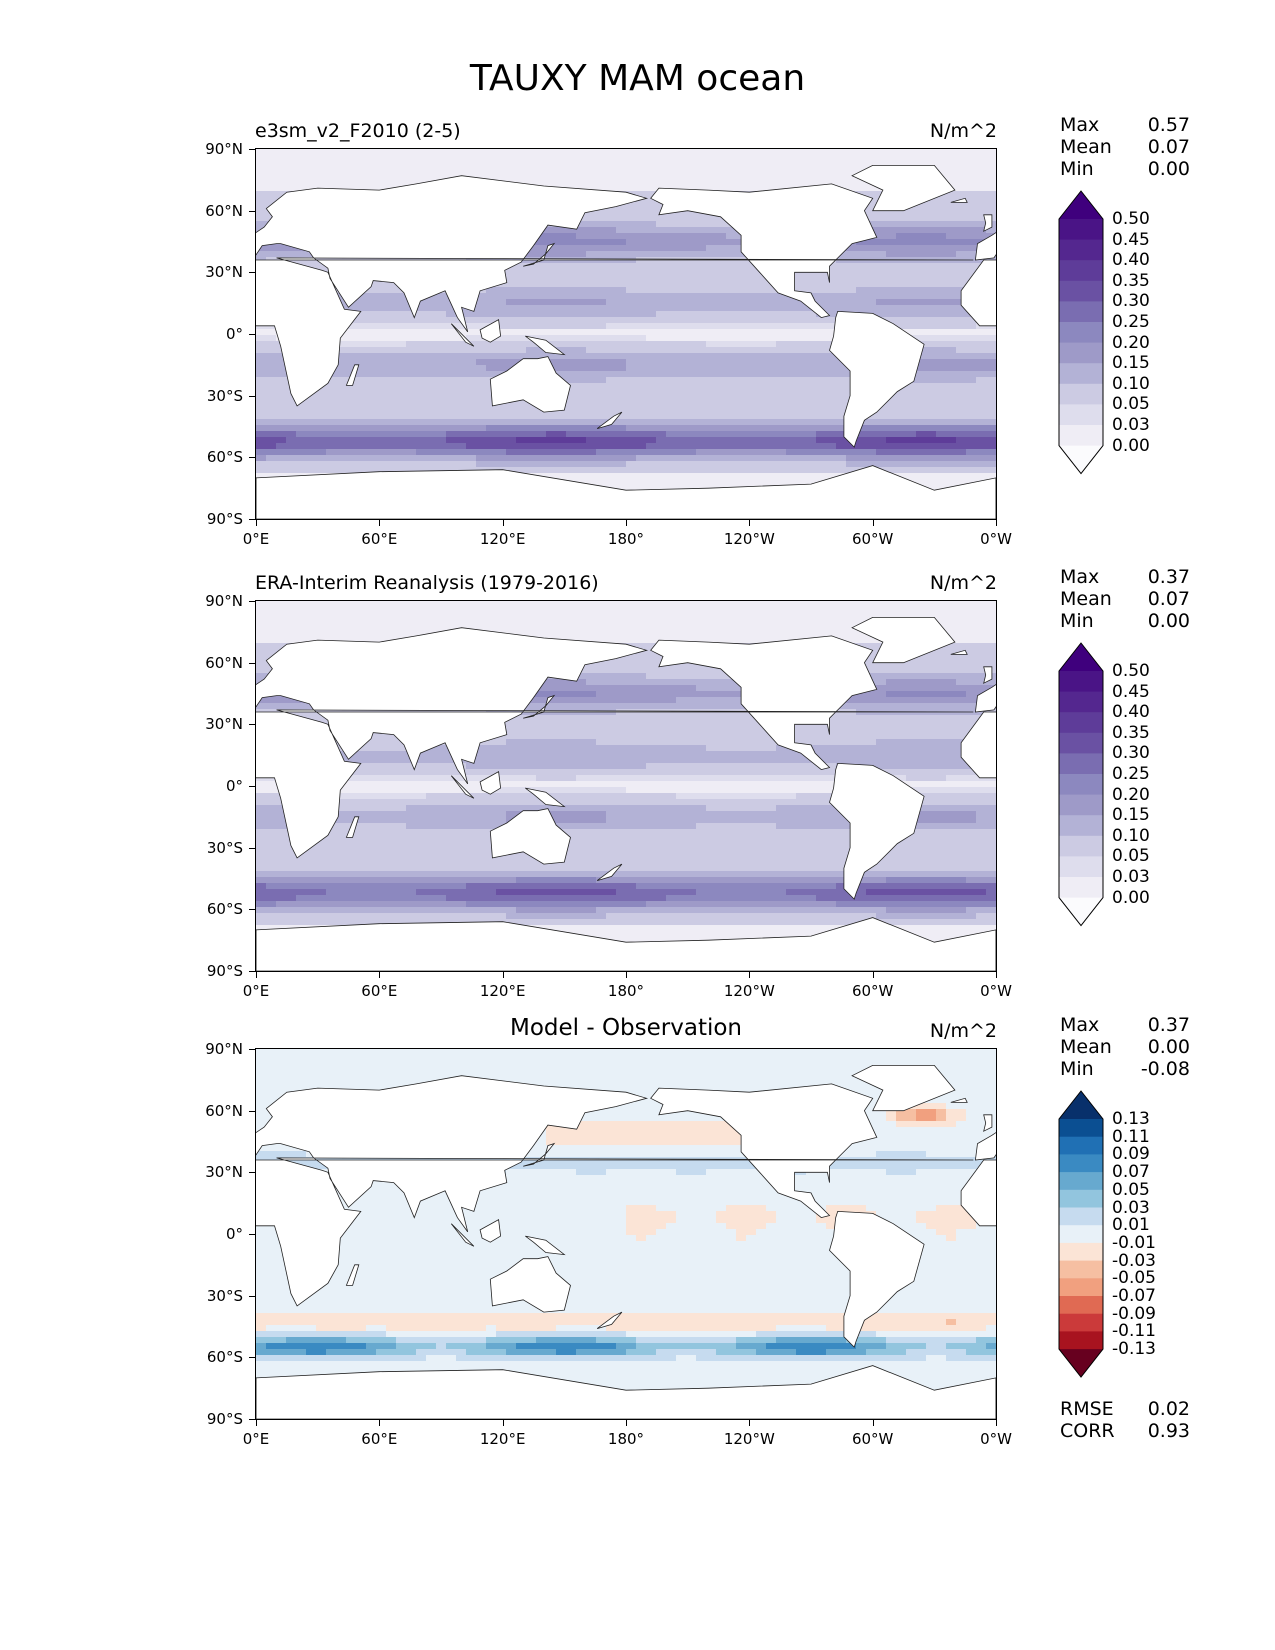 The height and width of the screenshot is (1650, 1275). I want to click on colorbar-segment, so click(1081, 230).